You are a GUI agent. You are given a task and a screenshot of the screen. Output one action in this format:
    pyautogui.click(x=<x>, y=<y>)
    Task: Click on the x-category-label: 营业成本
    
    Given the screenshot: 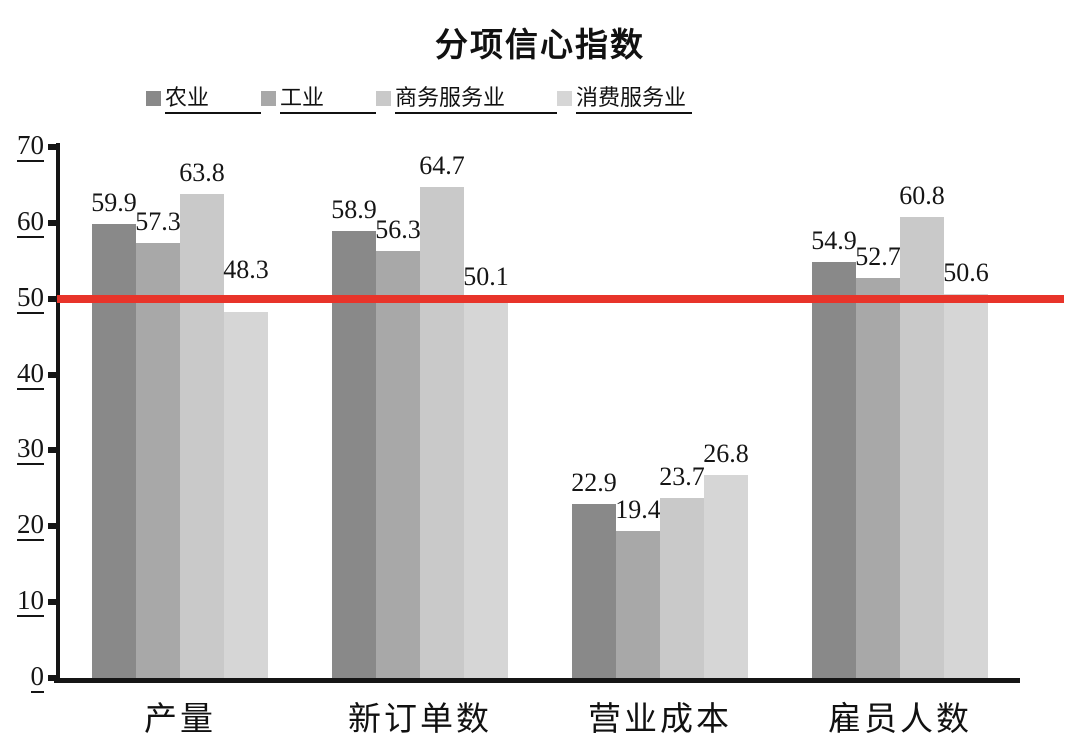 What is the action you would take?
    pyautogui.click(x=660, y=720)
    